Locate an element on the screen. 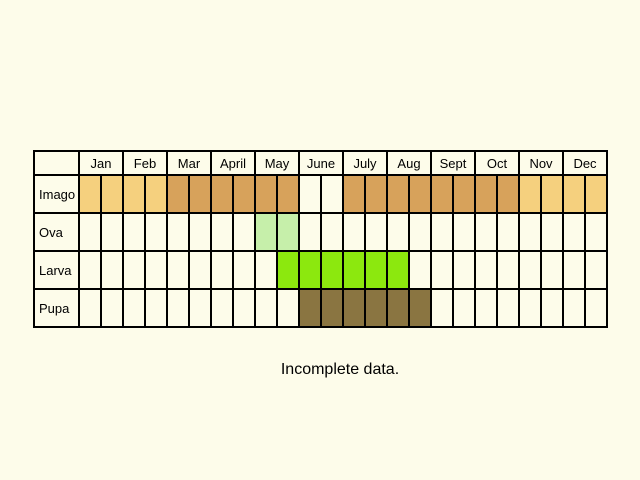 The height and width of the screenshot is (480, 640). corner-cell is located at coordinates (56, 163).